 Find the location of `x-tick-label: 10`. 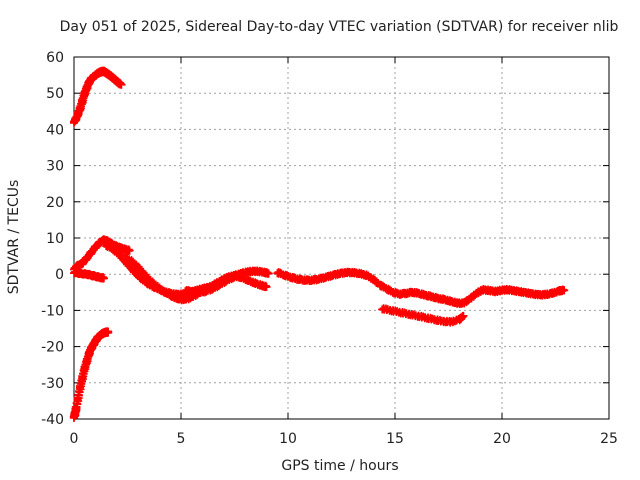

x-tick-label: 10 is located at coordinates (288, 439).